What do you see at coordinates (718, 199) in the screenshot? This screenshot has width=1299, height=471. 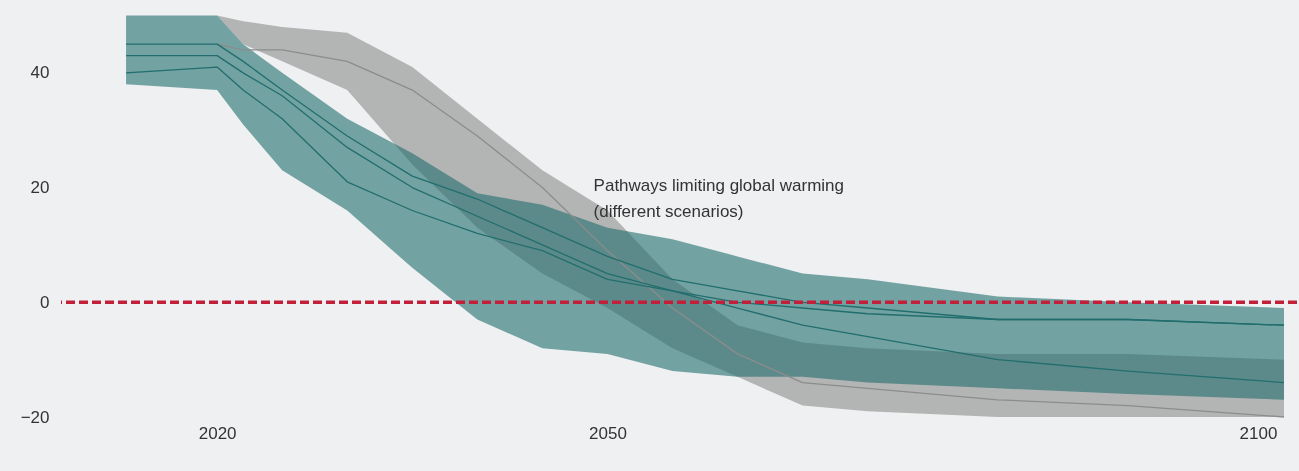 I see `annotation: Pathways limiting global warming (different scenarios)` at bounding box center [718, 199].